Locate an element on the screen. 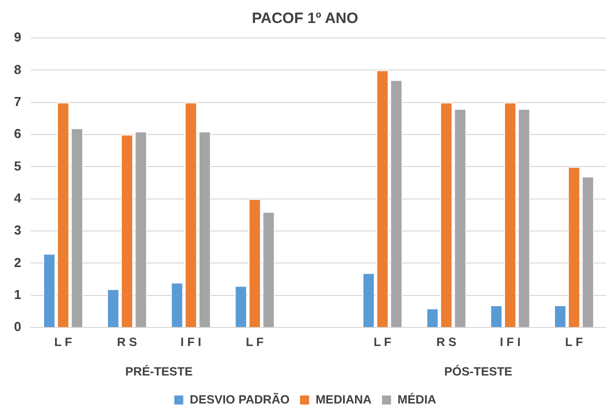  y-tick-label: 9 is located at coordinates (18, 37).